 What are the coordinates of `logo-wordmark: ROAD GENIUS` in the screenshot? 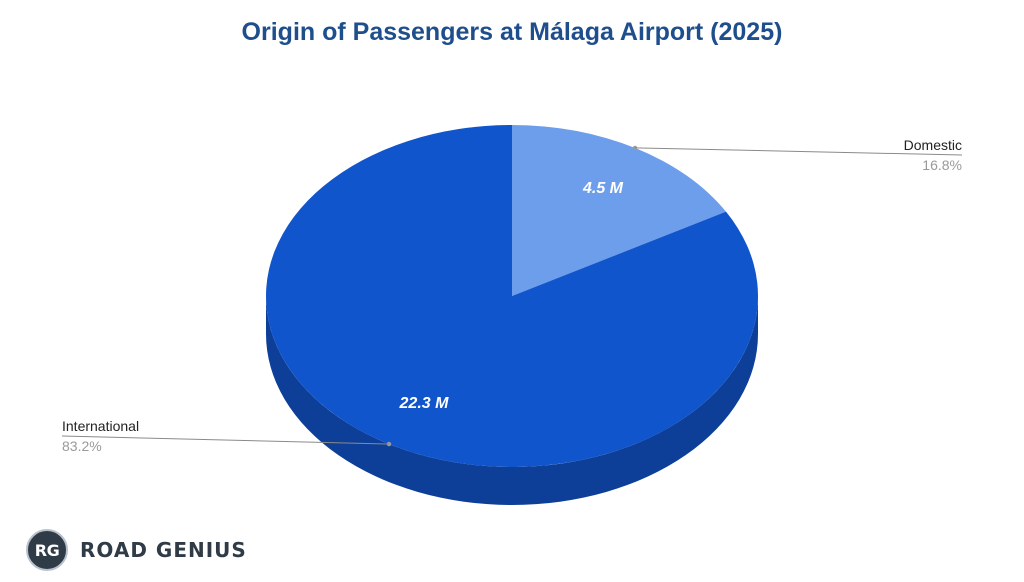 It's located at (163, 550).